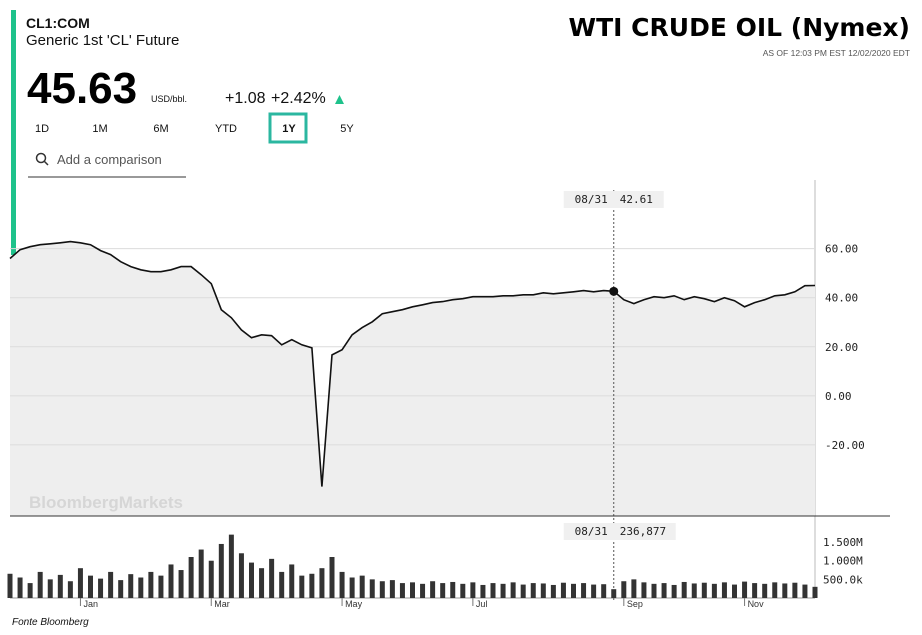  Describe the element at coordinates (298, 98) in the screenshot. I see `change-pct: +2.42%` at that location.